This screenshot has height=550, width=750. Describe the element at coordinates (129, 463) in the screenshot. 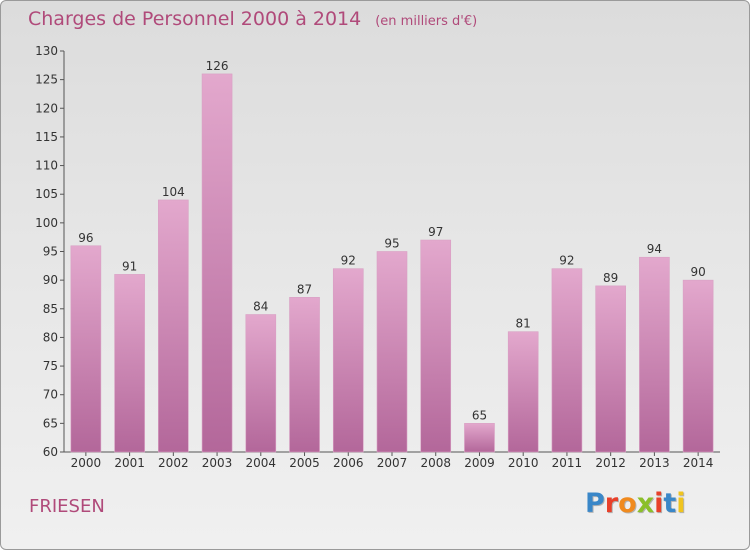

I see `x-tick-label: 2001` at that location.